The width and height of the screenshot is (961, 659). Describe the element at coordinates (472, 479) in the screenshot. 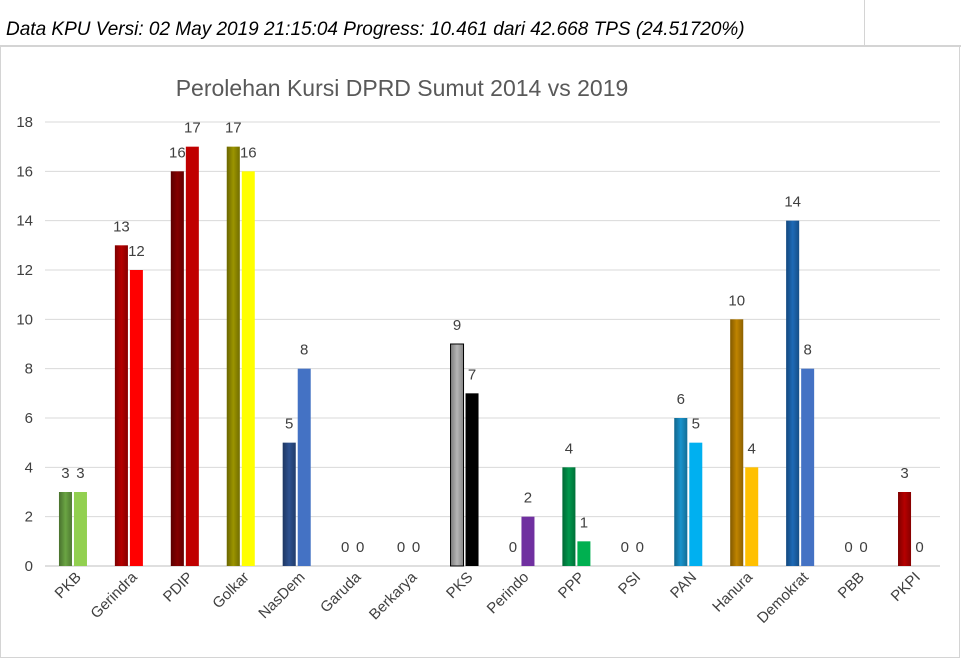

I see `bar-pks-2019` at that location.